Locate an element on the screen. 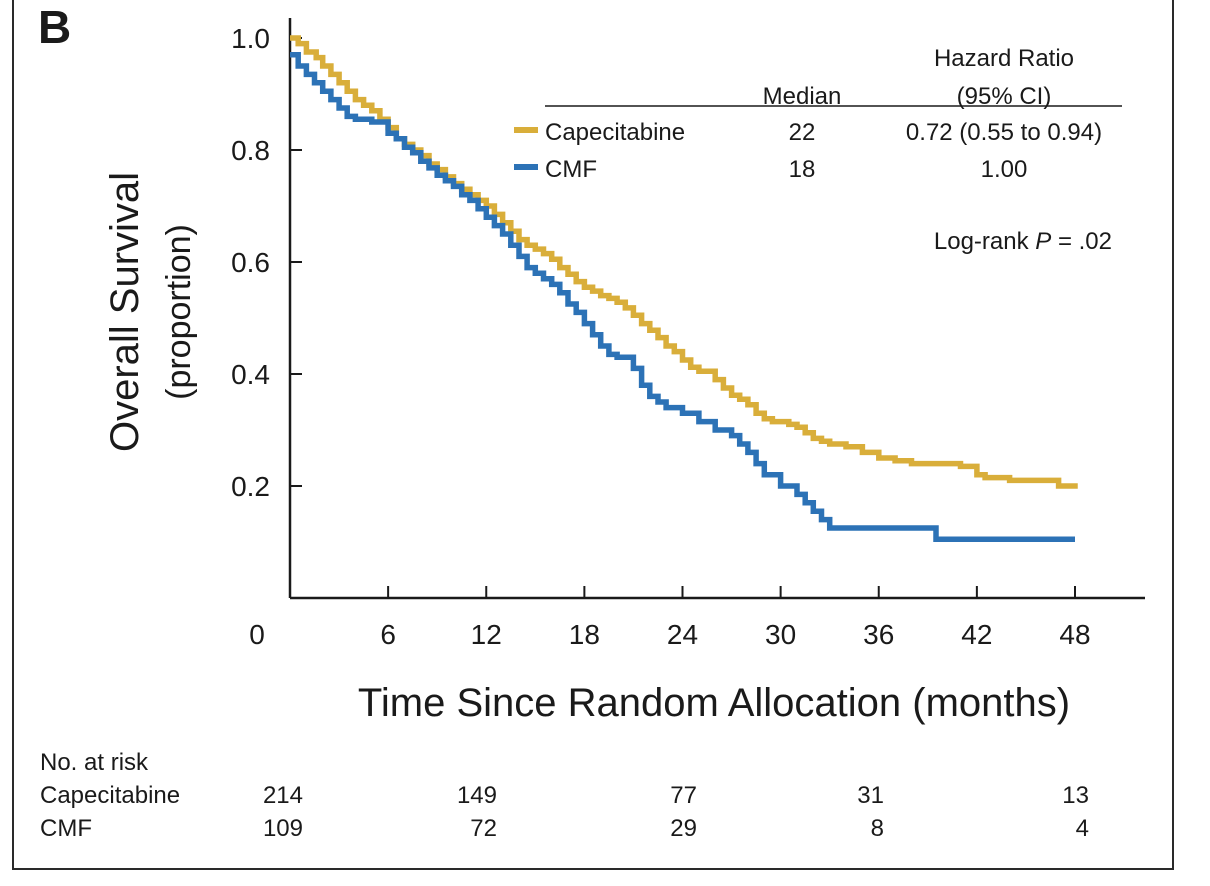 The width and height of the screenshot is (1210, 886). risk-value-cmf: 8 is located at coordinates (877, 828).